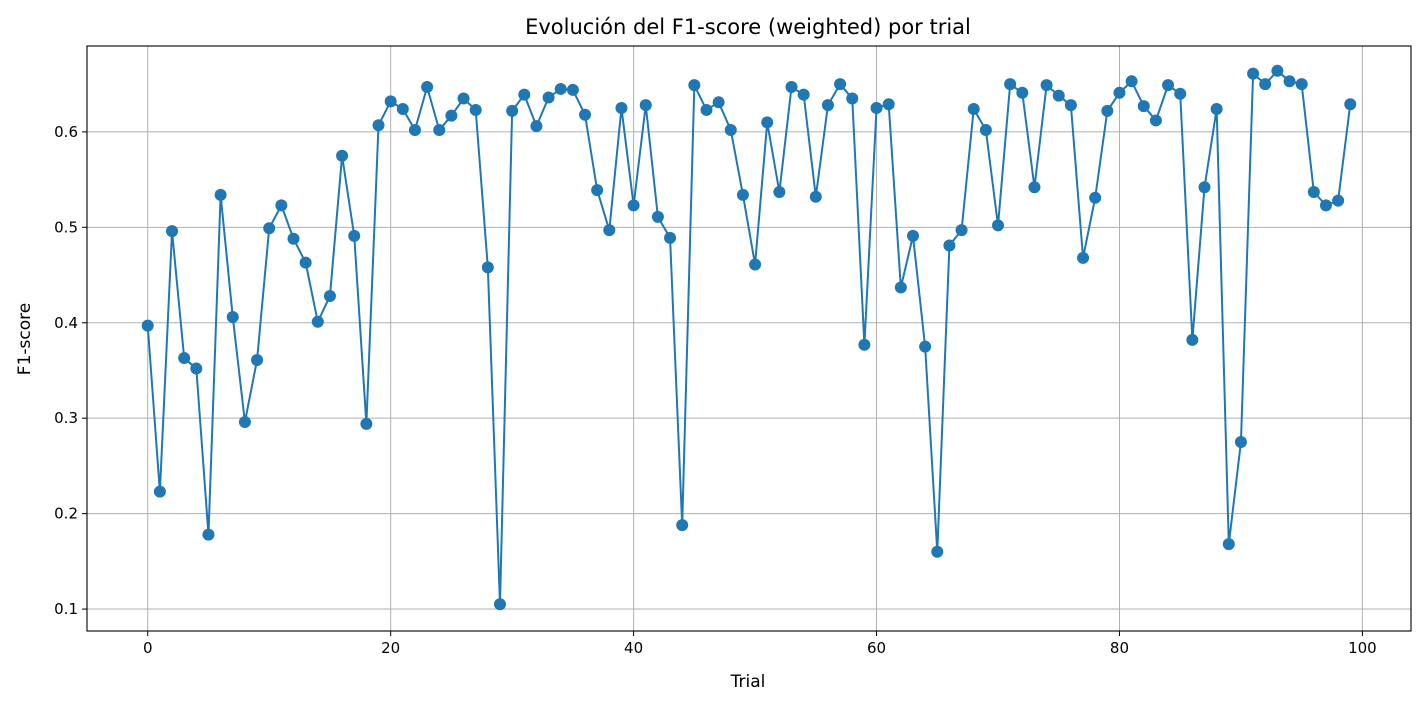 This screenshot has width=1425, height=705. I want to click on x-tick-label: 20, so click(390, 648).